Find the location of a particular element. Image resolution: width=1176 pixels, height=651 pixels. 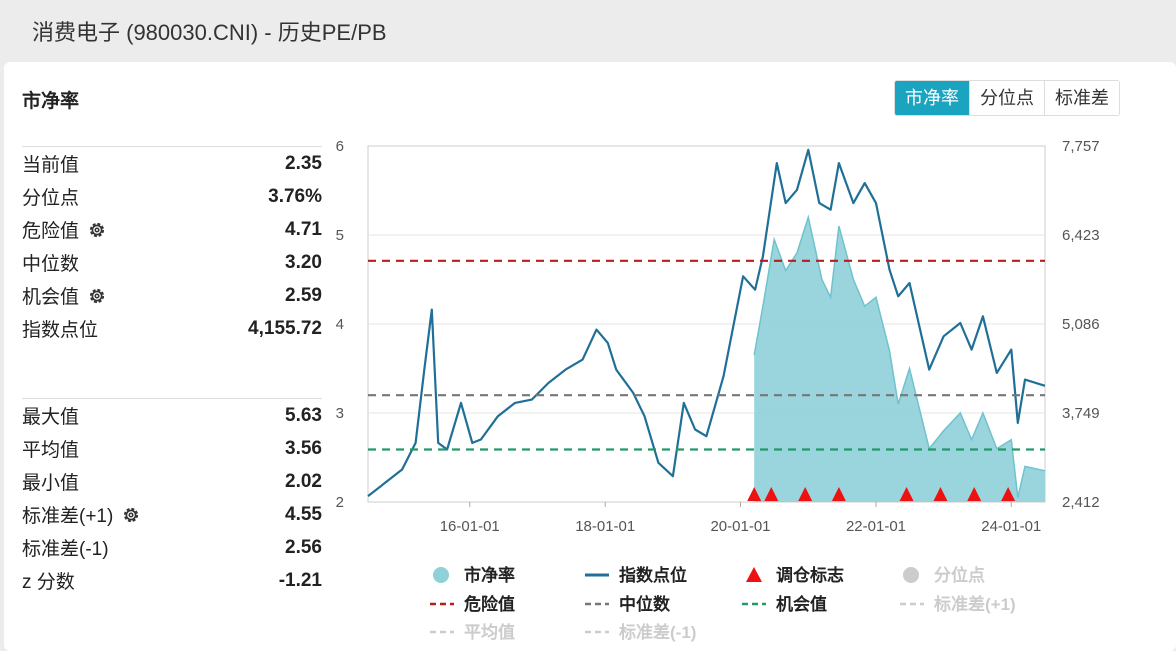

stat-row-z-score: z 分数 -1.21 is located at coordinates (172, 580).